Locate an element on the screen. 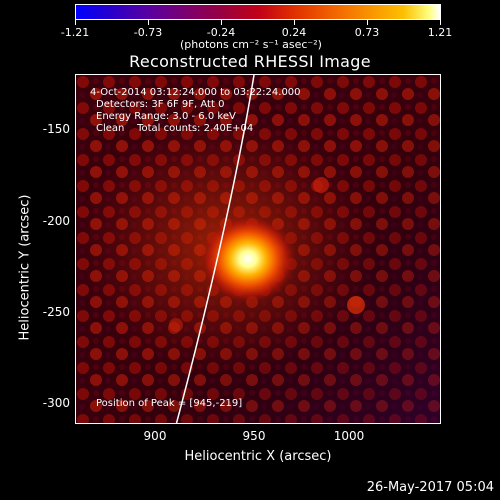 Image resolution: width=500 pixels, height=500 pixels. y-tick-label: -300 is located at coordinates (56, 403).